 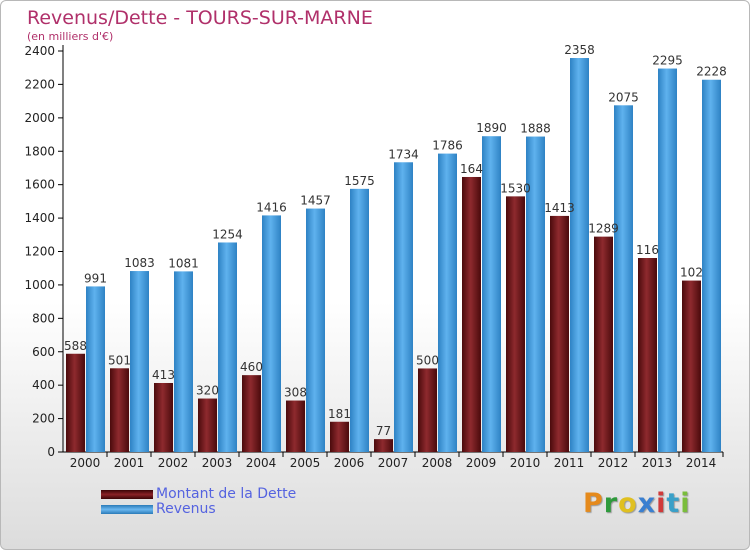 I want to click on debt-value-label: 77, so click(x=383, y=431).